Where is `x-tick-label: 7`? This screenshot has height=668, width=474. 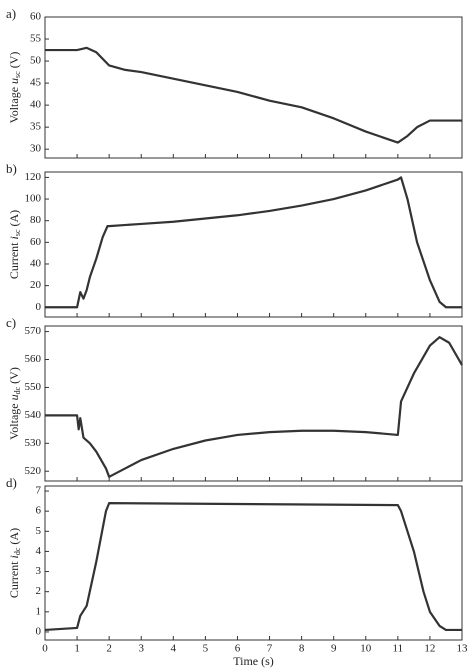 x-tick-label: 7 is located at coordinates (270, 649).